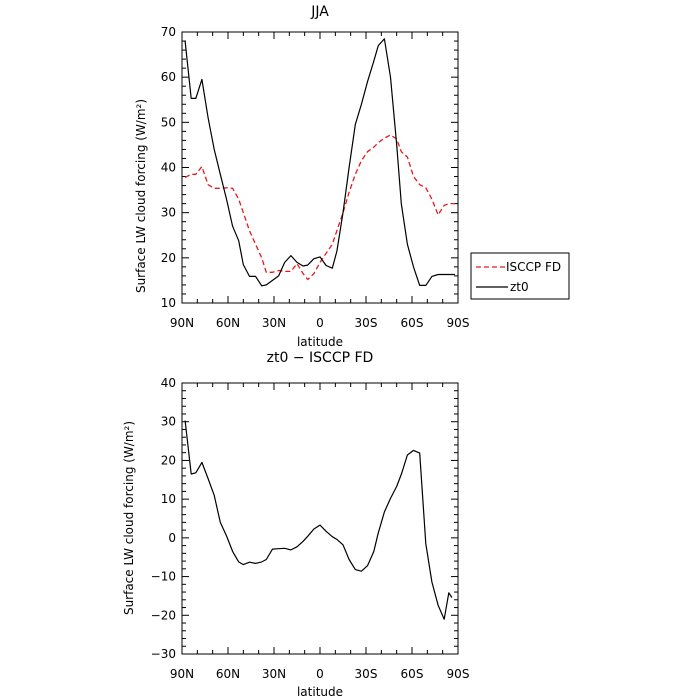  I want to click on y-tick-label: 0, so click(172, 538).